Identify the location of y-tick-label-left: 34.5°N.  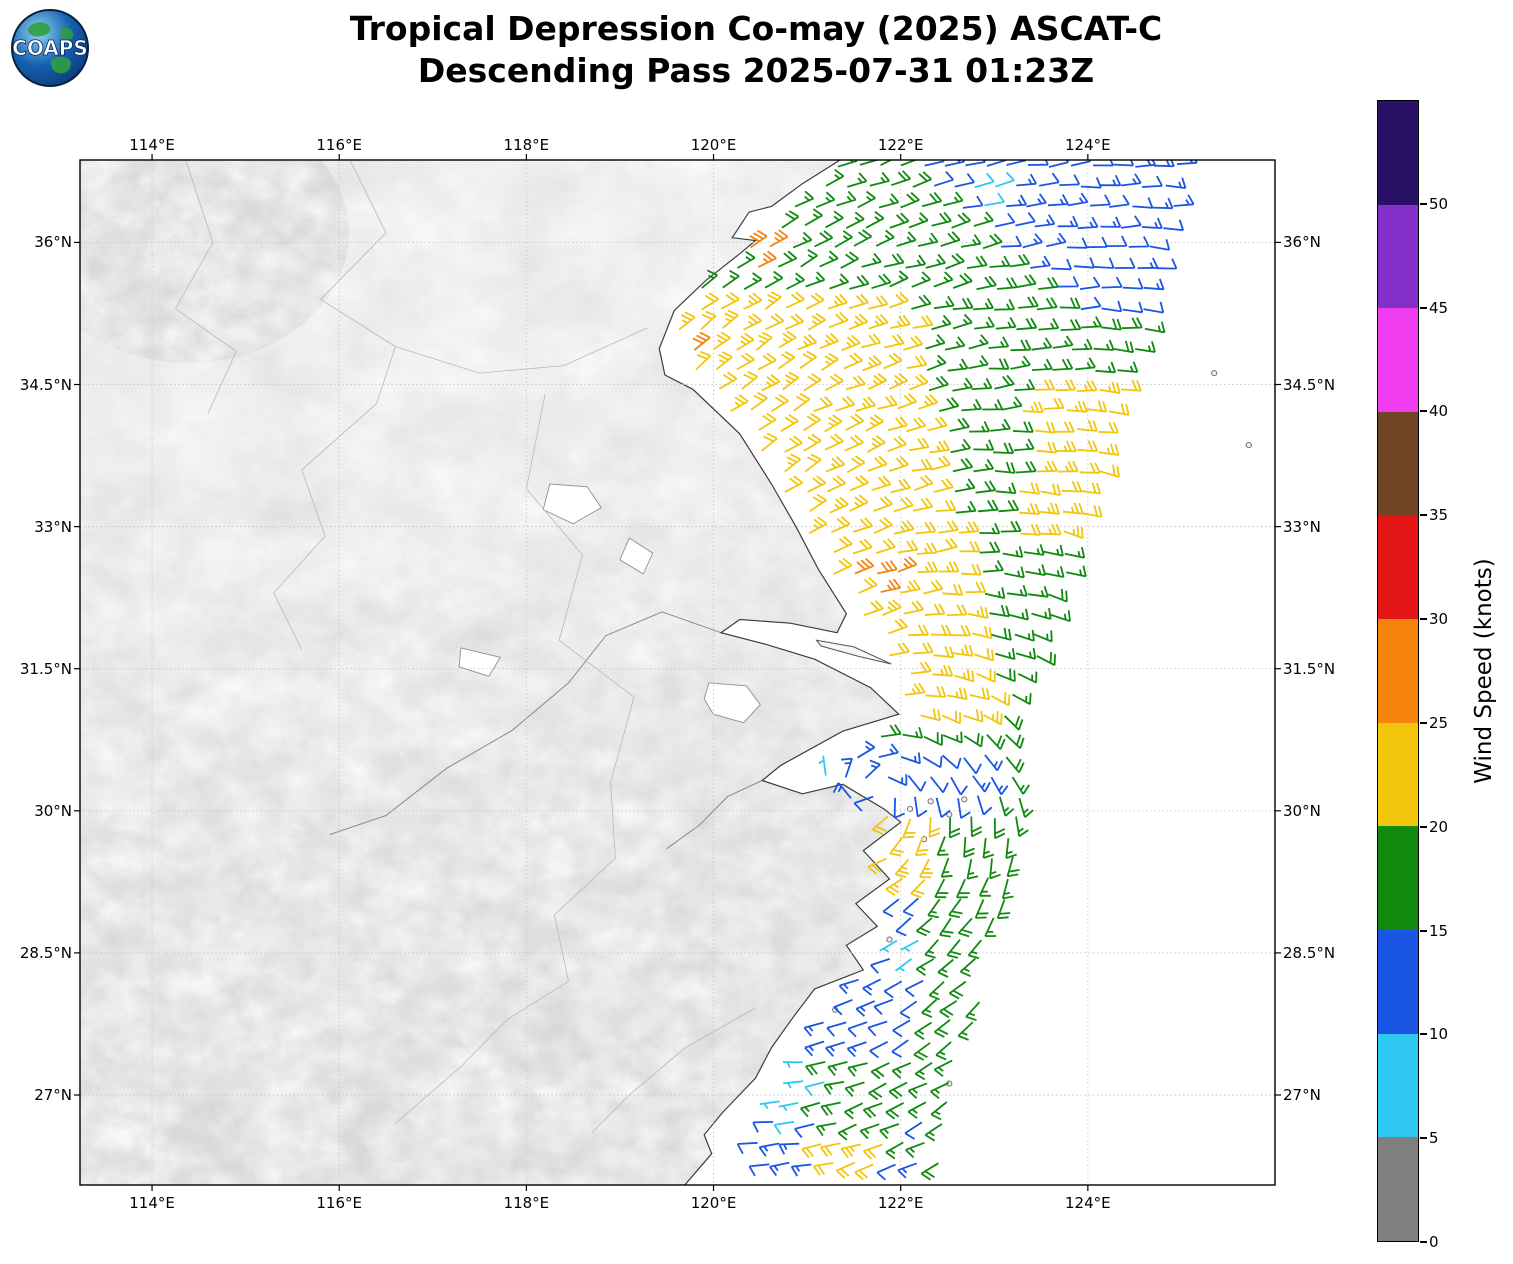
(45, 384).